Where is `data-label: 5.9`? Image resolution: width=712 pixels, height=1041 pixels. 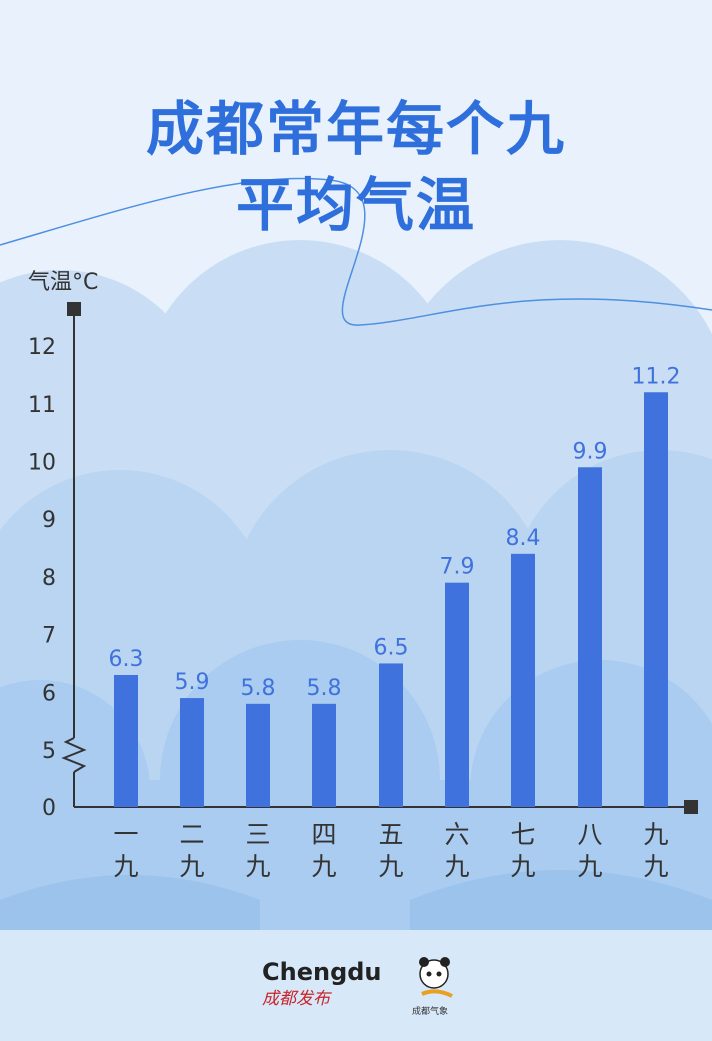
data-label: 5.9 is located at coordinates (192, 682).